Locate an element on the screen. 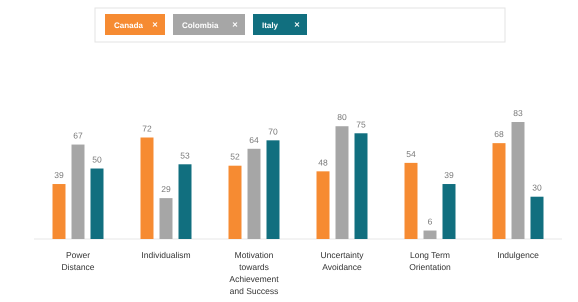  data-label: 29 is located at coordinates (166, 189).